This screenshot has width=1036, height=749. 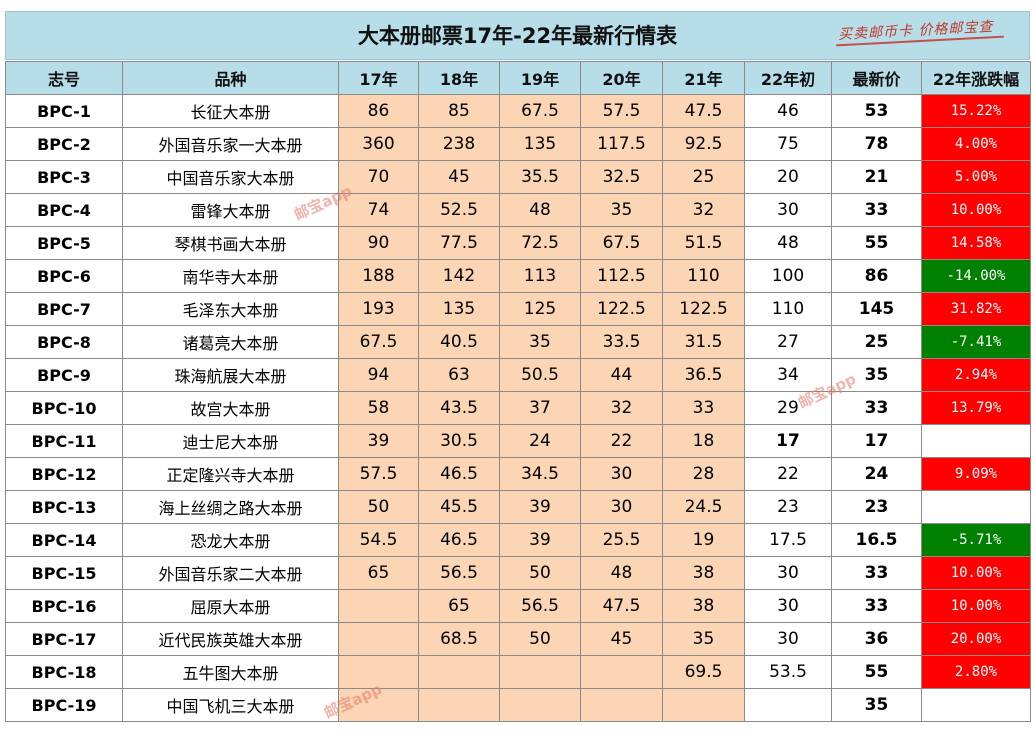 I want to click on cell-y20: 22, so click(x=621, y=441).